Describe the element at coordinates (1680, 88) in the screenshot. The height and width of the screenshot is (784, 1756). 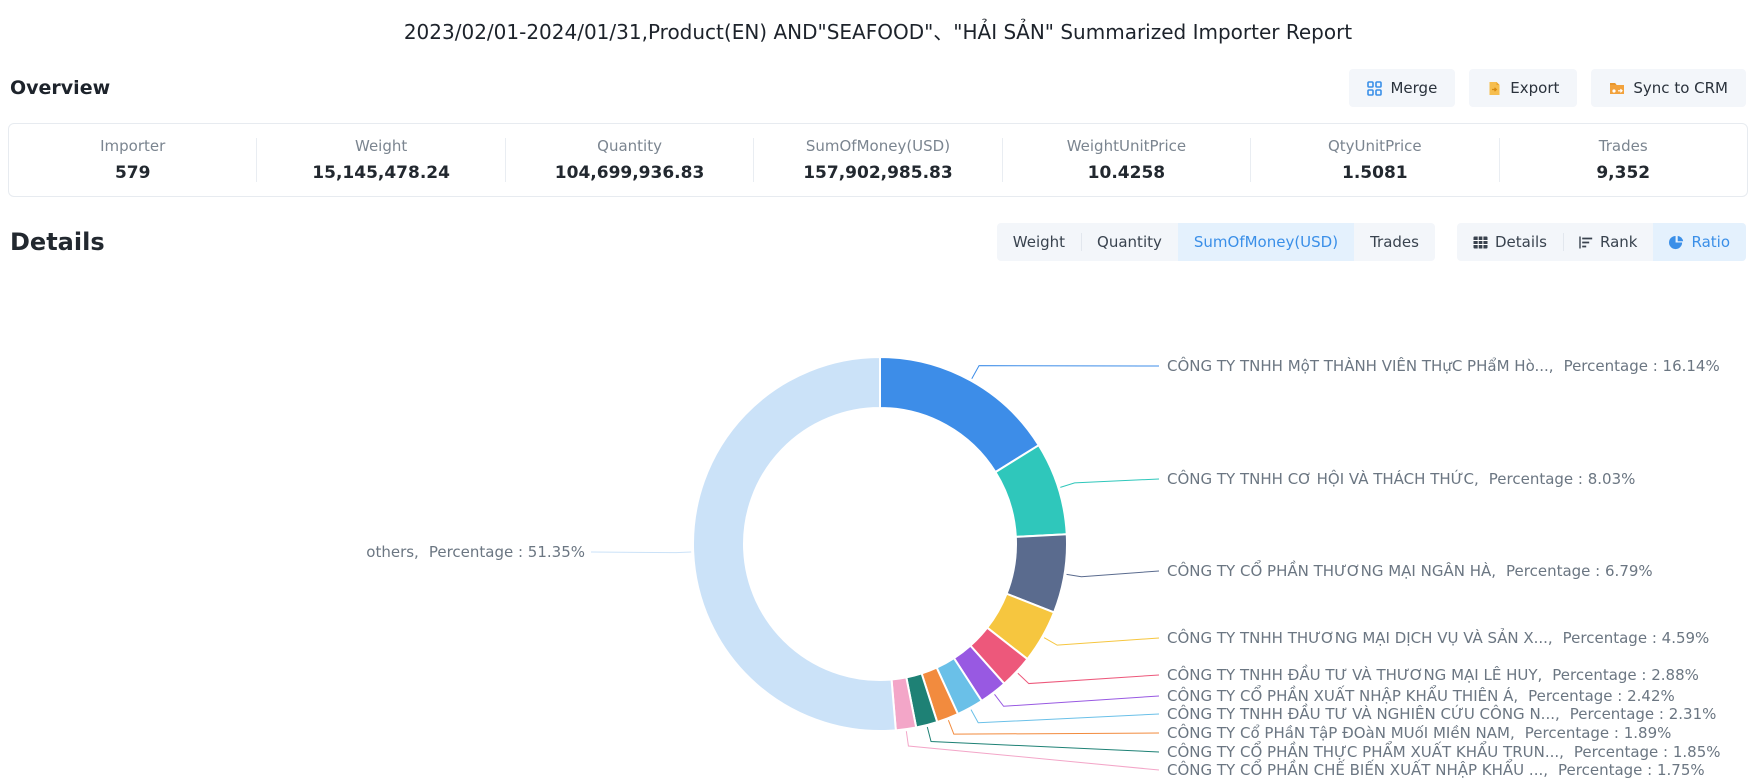
I see `sync-to-crm-button-label: Sync to CRM` at that location.